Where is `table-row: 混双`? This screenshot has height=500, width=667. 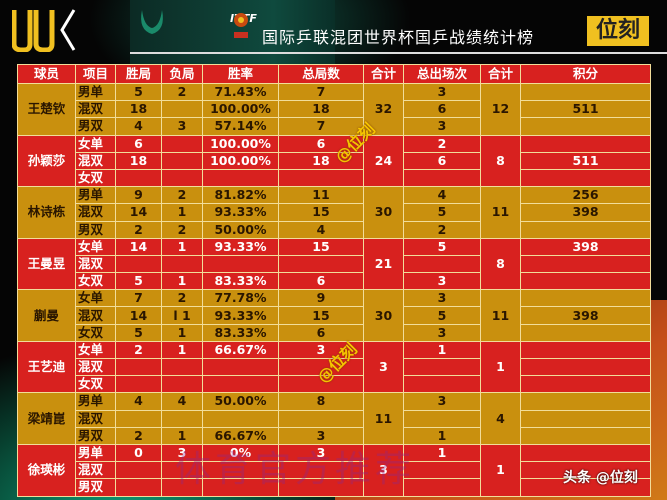
table-row: 混双 is located at coordinates (334, 264).